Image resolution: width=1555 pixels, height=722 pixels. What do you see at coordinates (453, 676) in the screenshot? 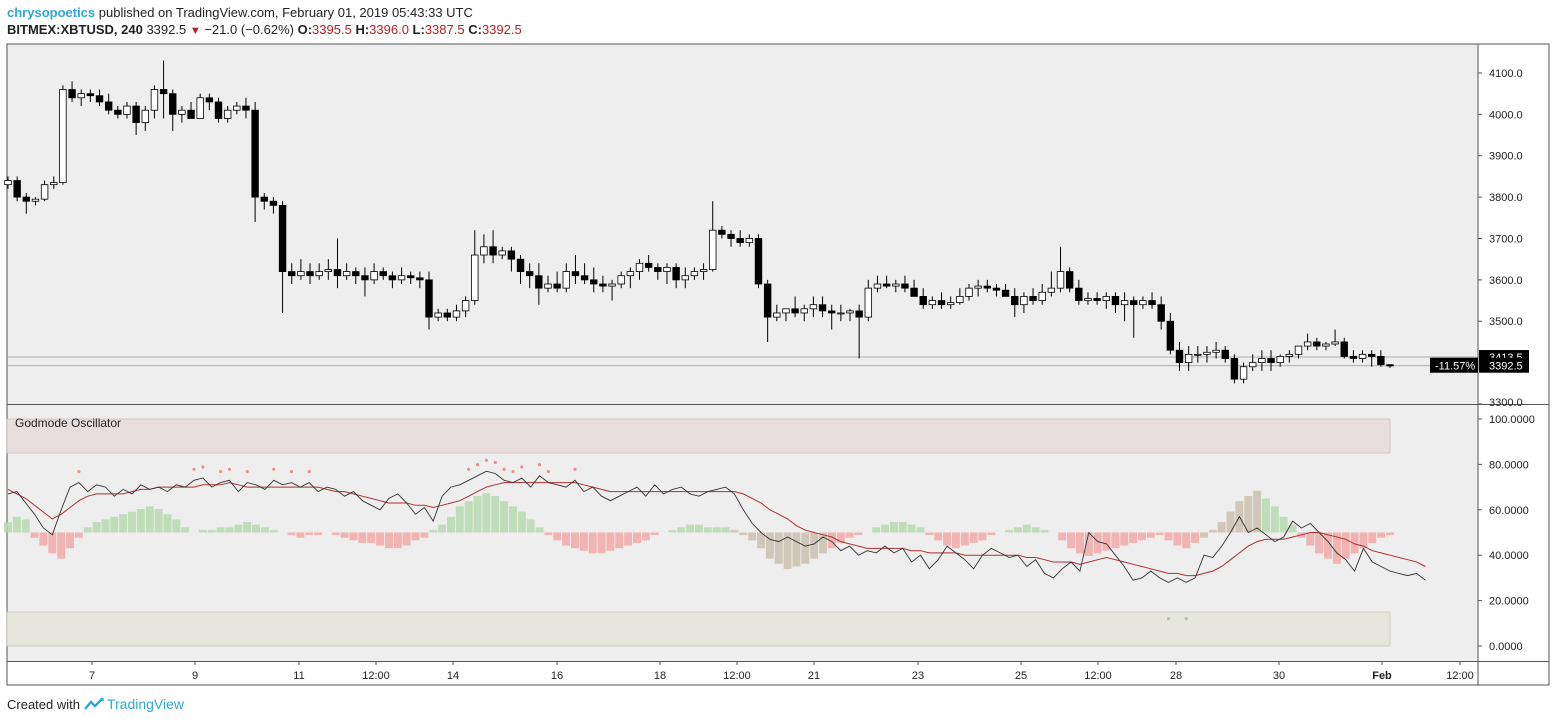
I see `time-axis-label: 14` at bounding box center [453, 676].